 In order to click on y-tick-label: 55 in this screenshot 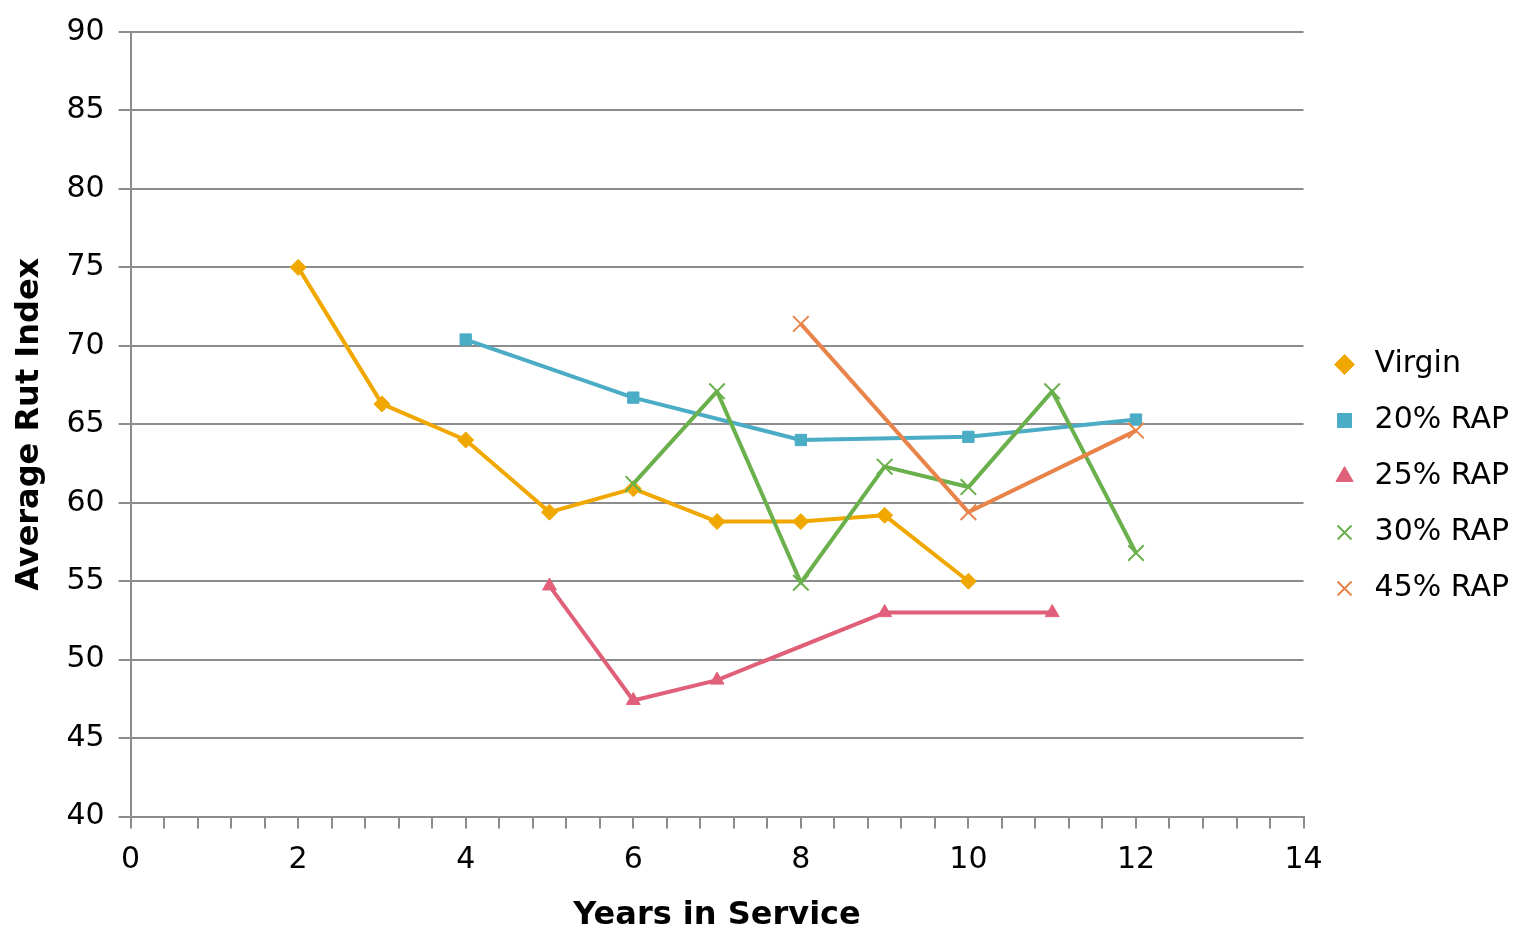, I will do `click(85, 579)`.